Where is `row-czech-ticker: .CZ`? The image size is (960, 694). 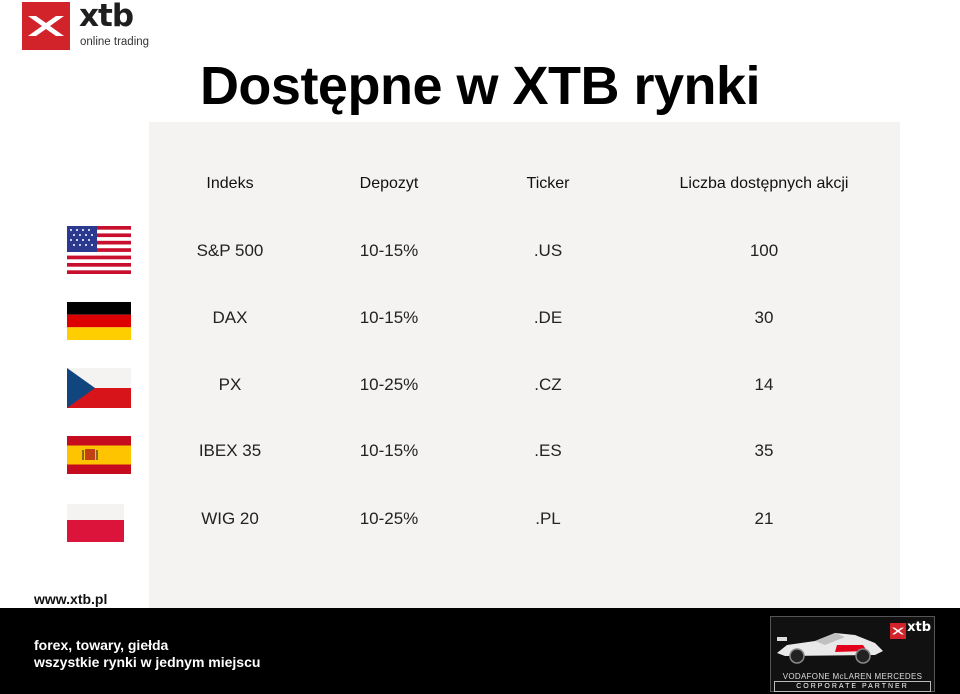 row-czech-ticker: .CZ is located at coordinates (548, 384).